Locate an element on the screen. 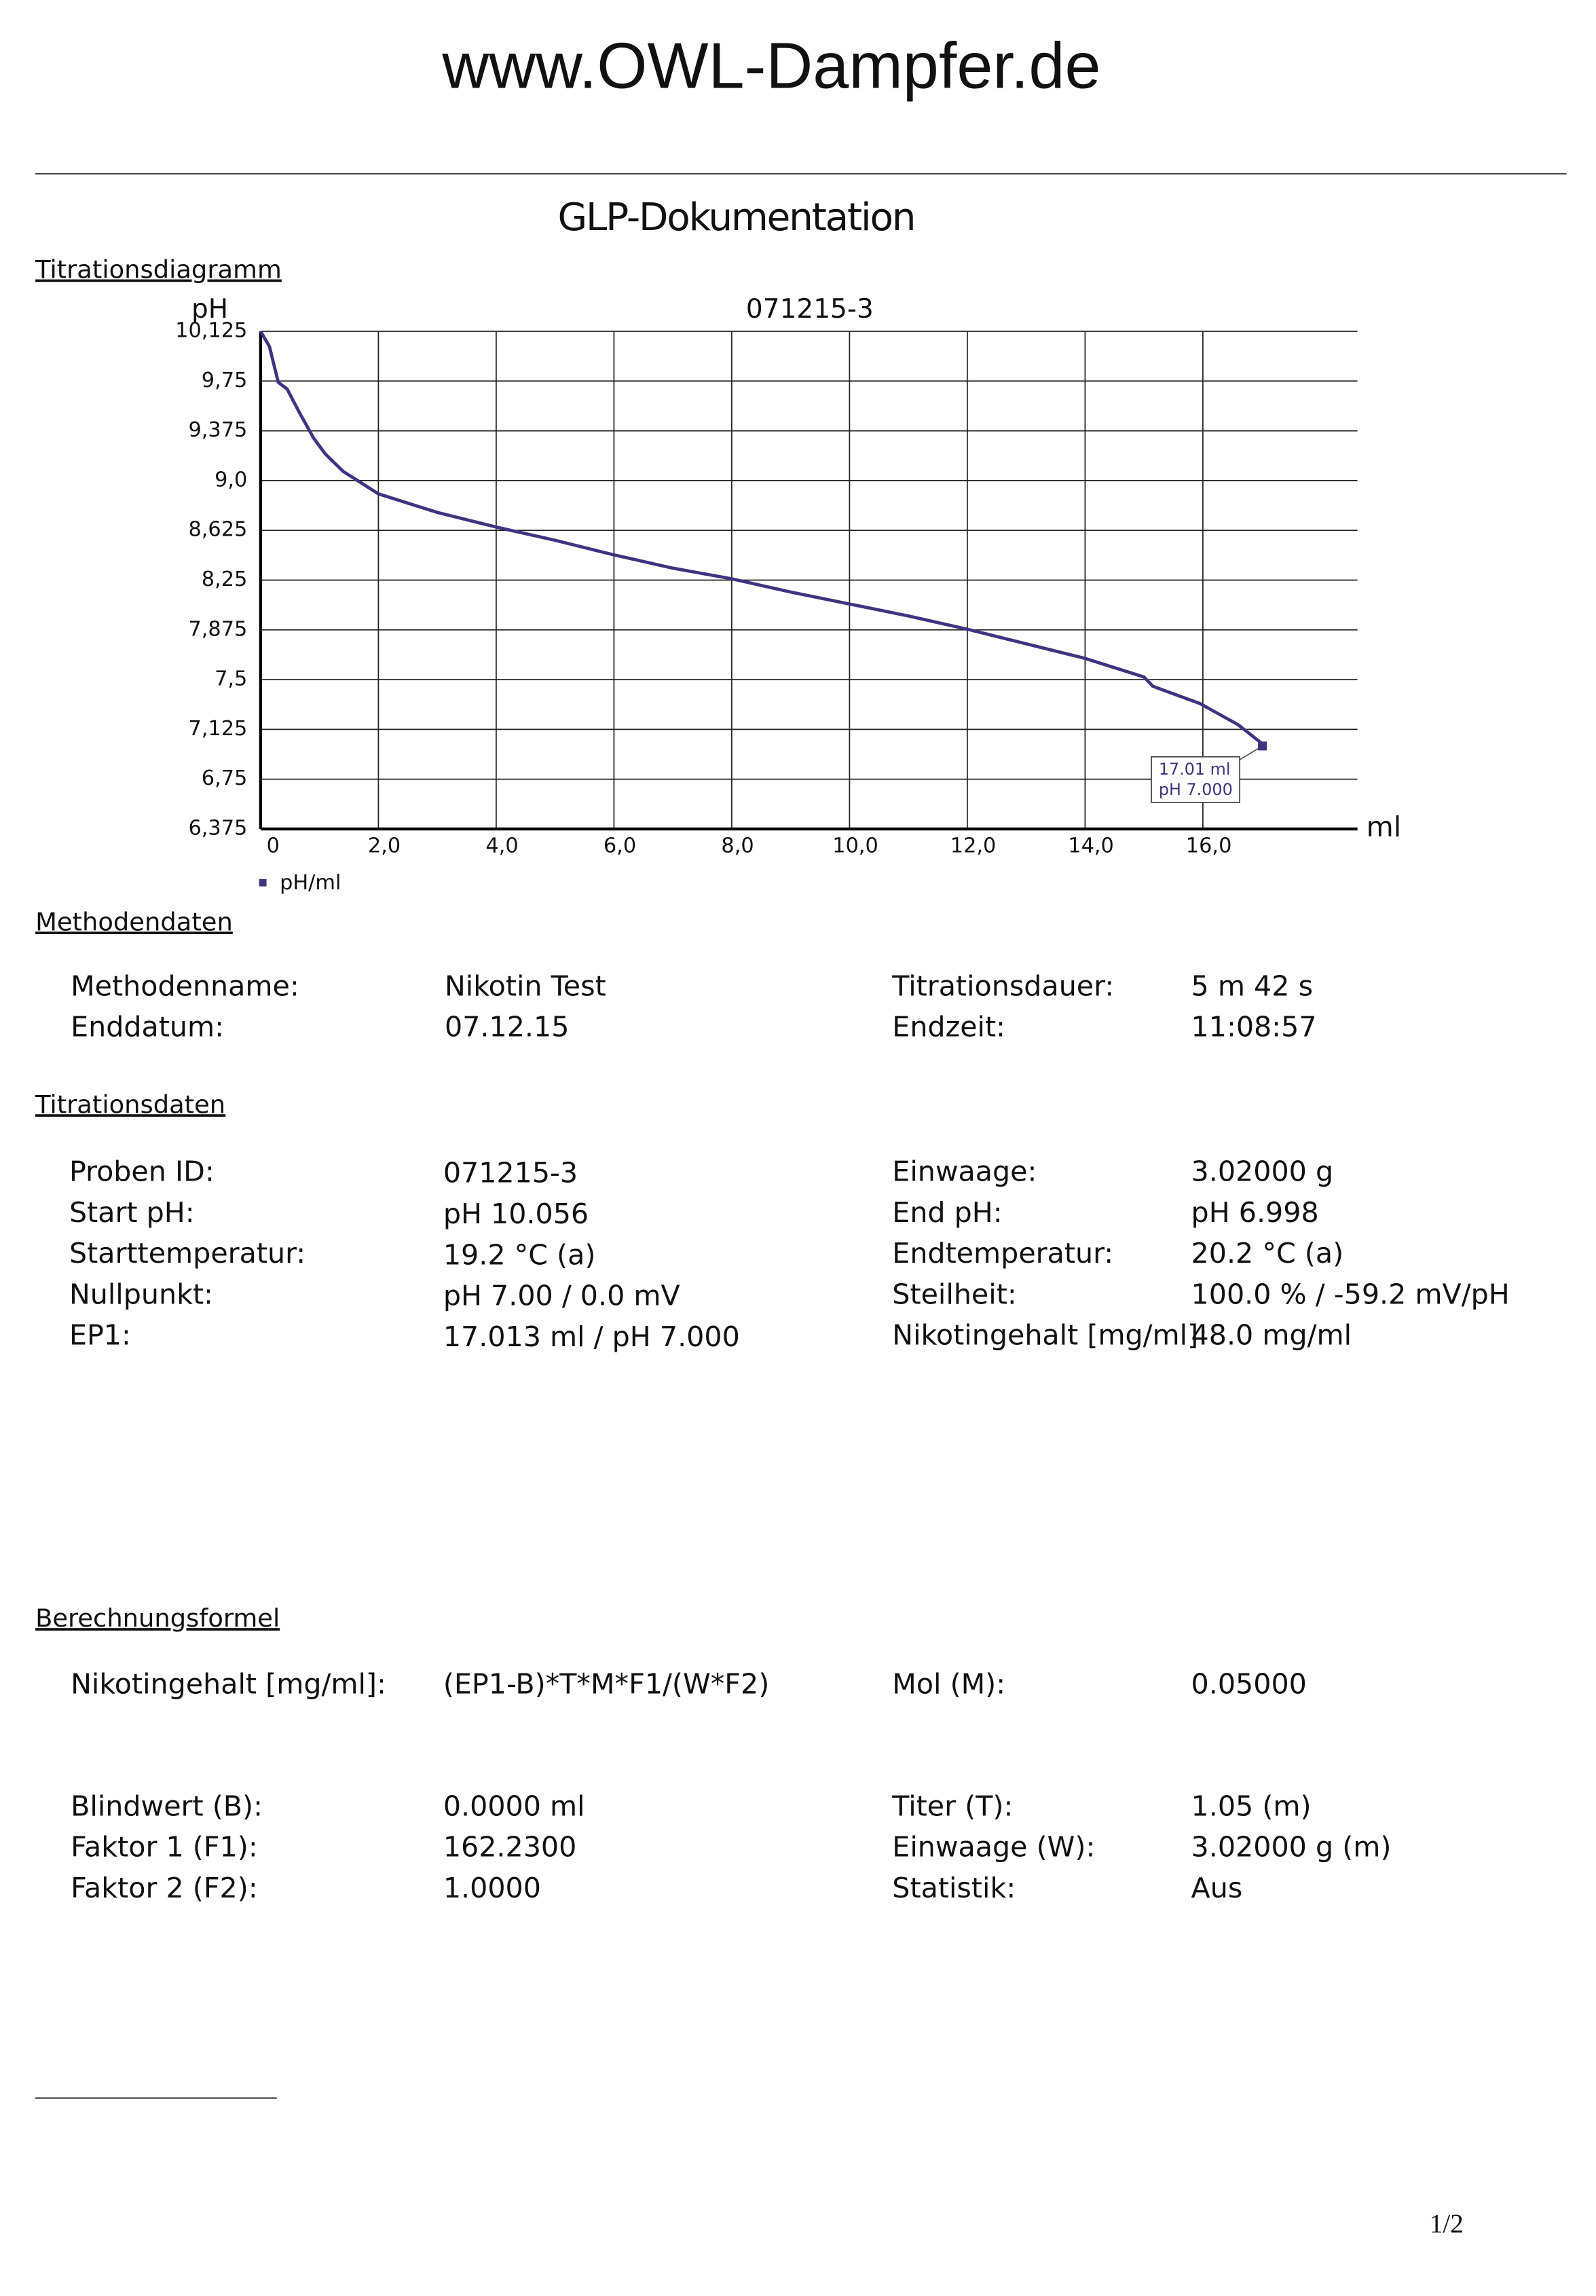  x-tick-label: 4,0 is located at coordinates (501, 846).